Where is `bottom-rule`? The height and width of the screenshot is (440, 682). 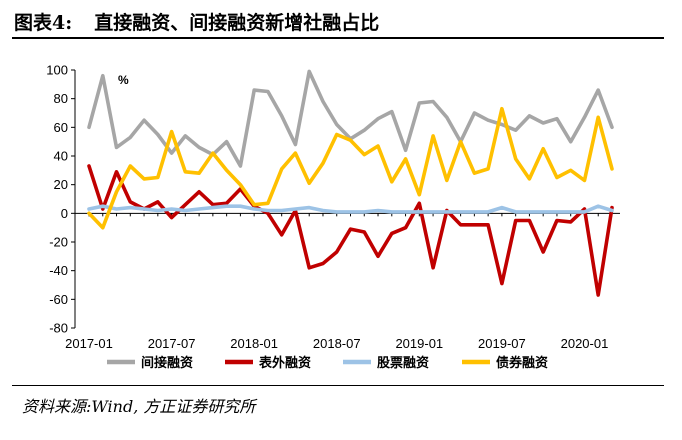 bottom-rule is located at coordinates (338, 385).